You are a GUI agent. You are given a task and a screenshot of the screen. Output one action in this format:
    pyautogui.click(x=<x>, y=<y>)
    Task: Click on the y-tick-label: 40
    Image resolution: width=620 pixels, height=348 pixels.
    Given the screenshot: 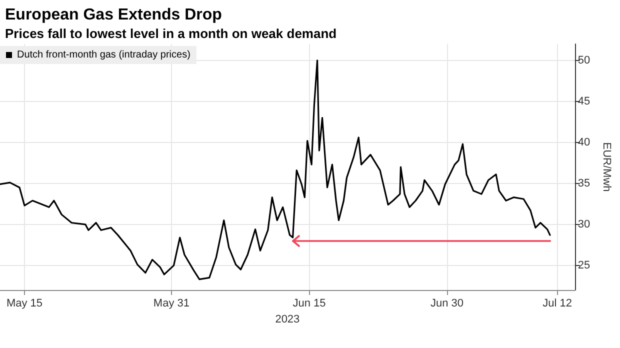 What is the action you would take?
    pyautogui.click(x=584, y=142)
    